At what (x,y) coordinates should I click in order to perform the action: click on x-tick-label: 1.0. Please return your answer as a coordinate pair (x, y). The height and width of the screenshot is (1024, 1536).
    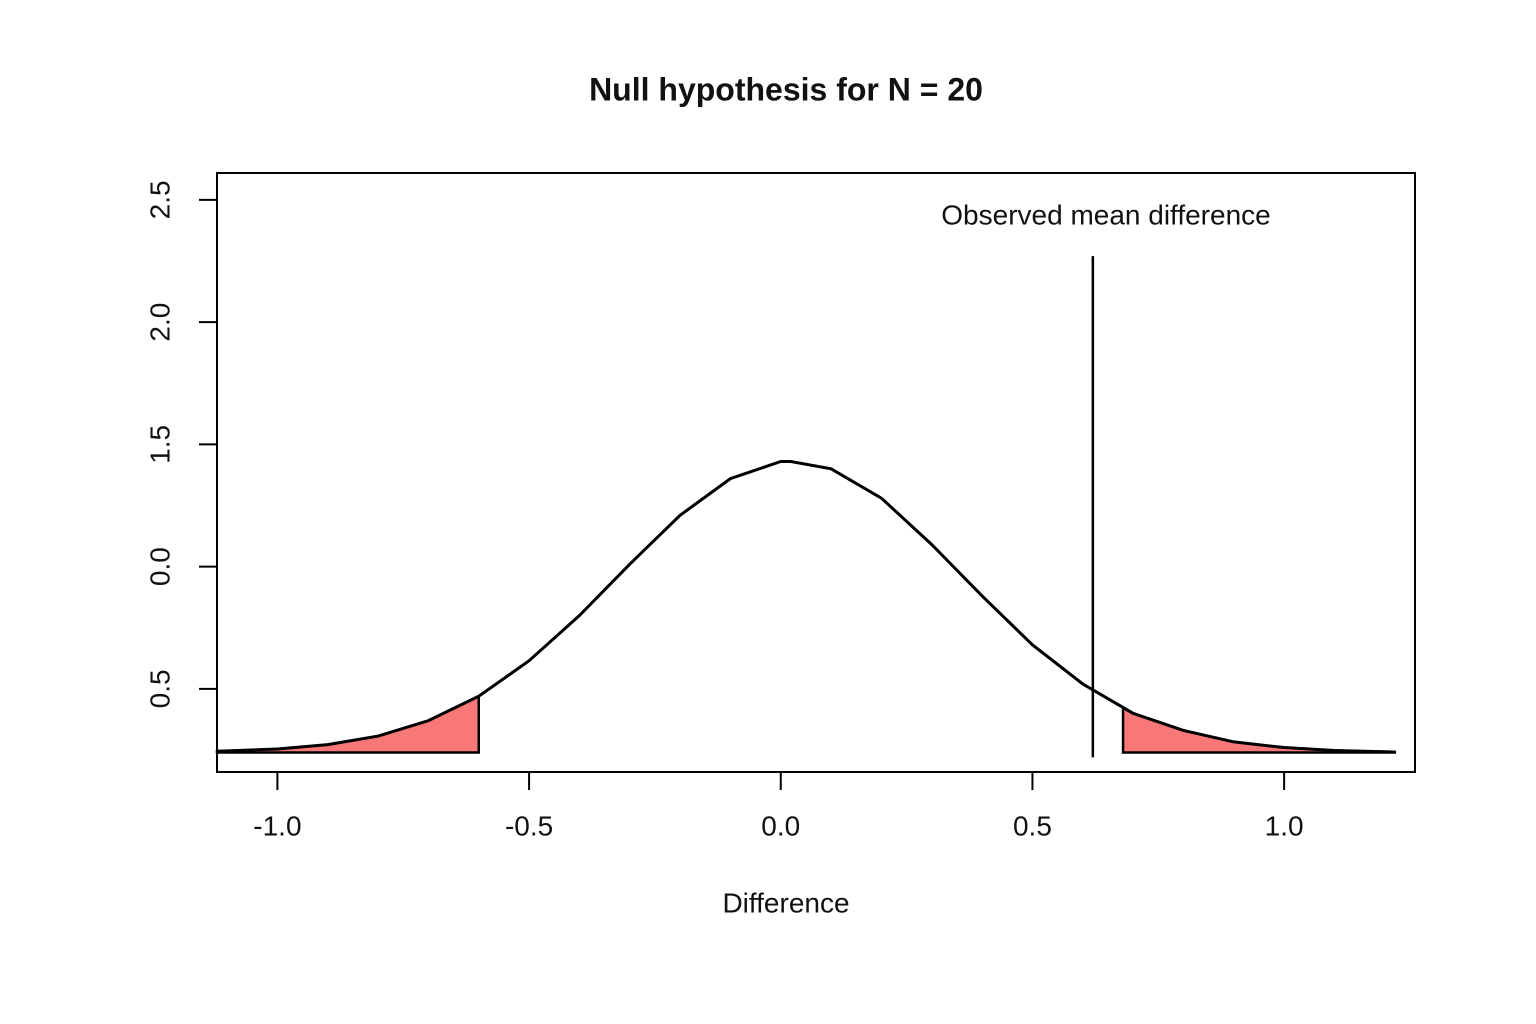
    Looking at the image, I should click on (1284, 825).